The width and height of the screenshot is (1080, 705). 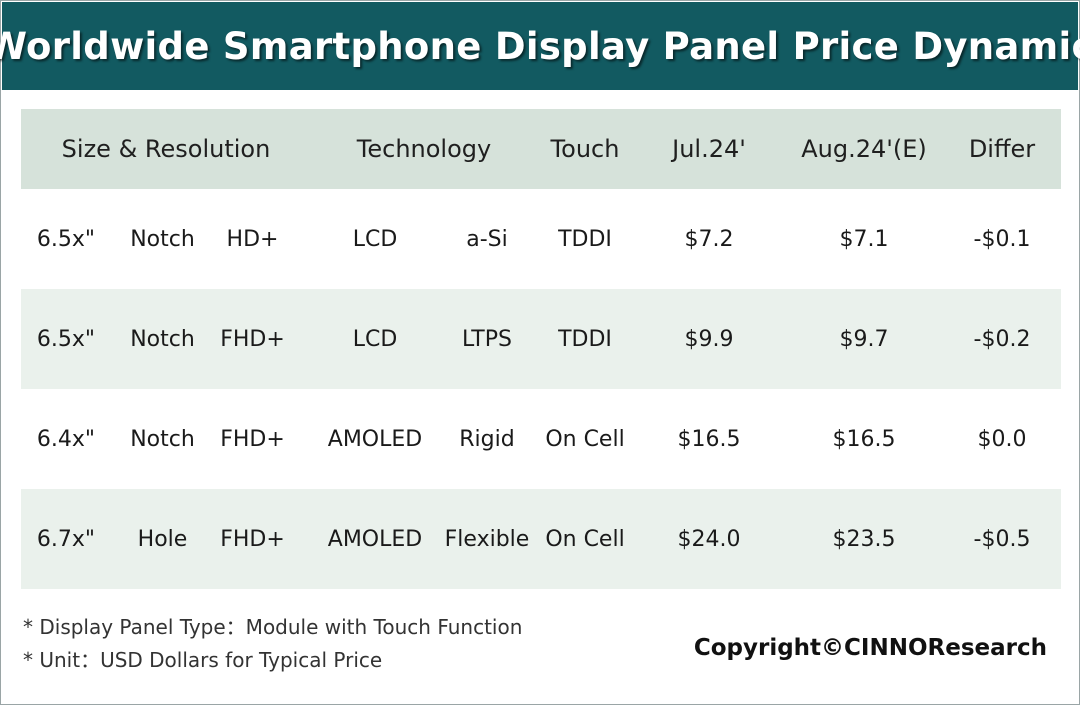 What do you see at coordinates (487, 339) in the screenshot?
I see `cell-backplane: LTPS` at bounding box center [487, 339].